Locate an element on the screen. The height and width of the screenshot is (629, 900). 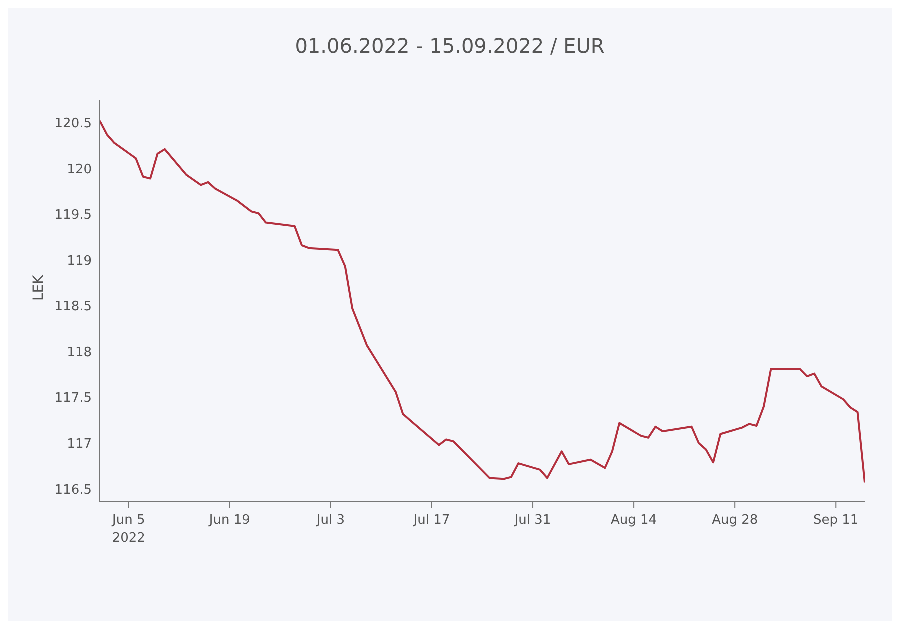
x-tick-label: Jul 17 is located at coordinates (431, 520).